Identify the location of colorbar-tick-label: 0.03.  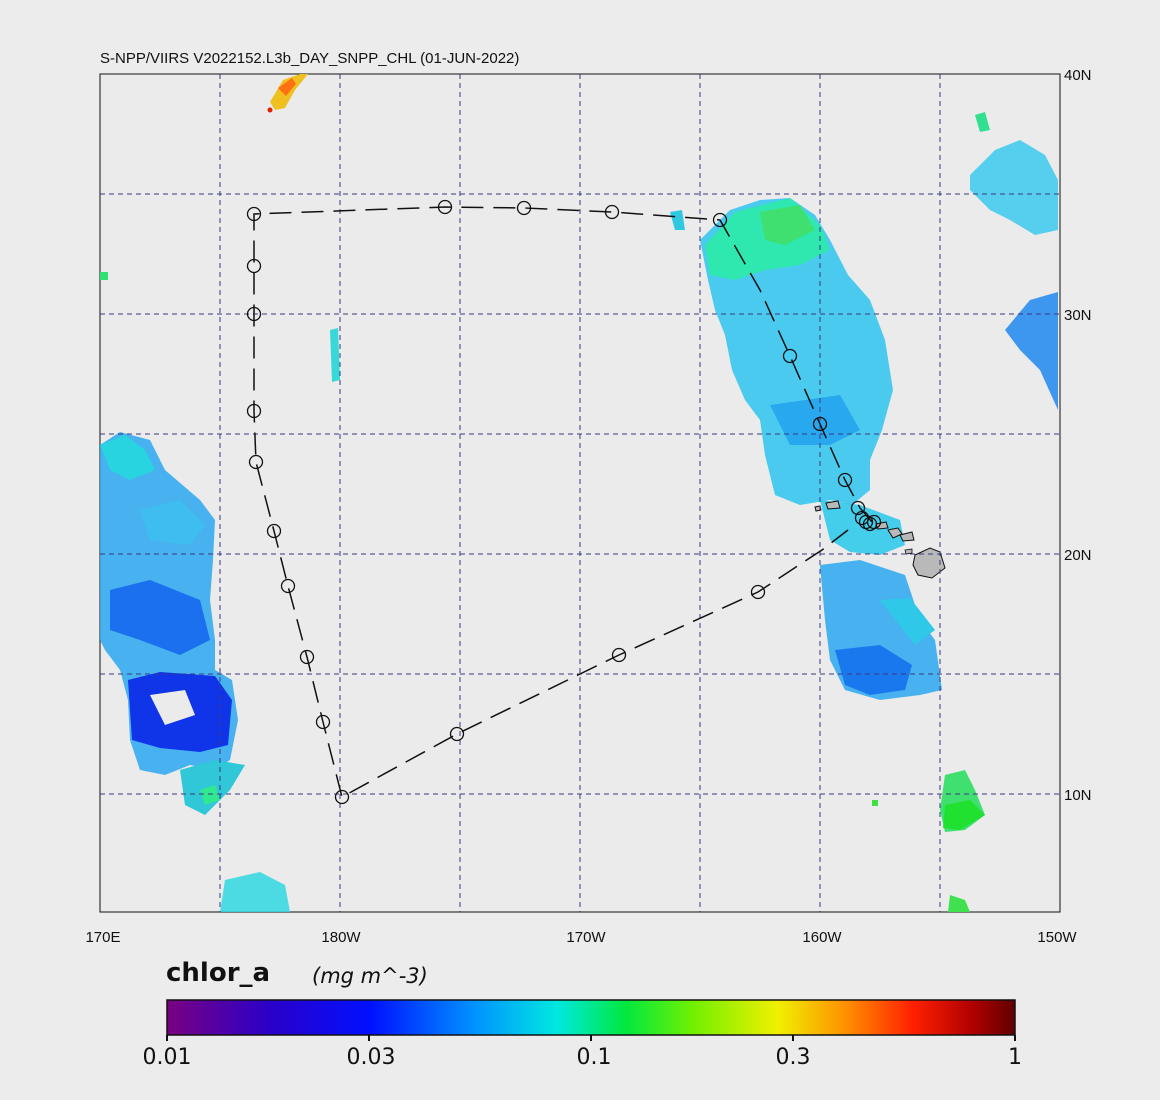
(371, 1057).